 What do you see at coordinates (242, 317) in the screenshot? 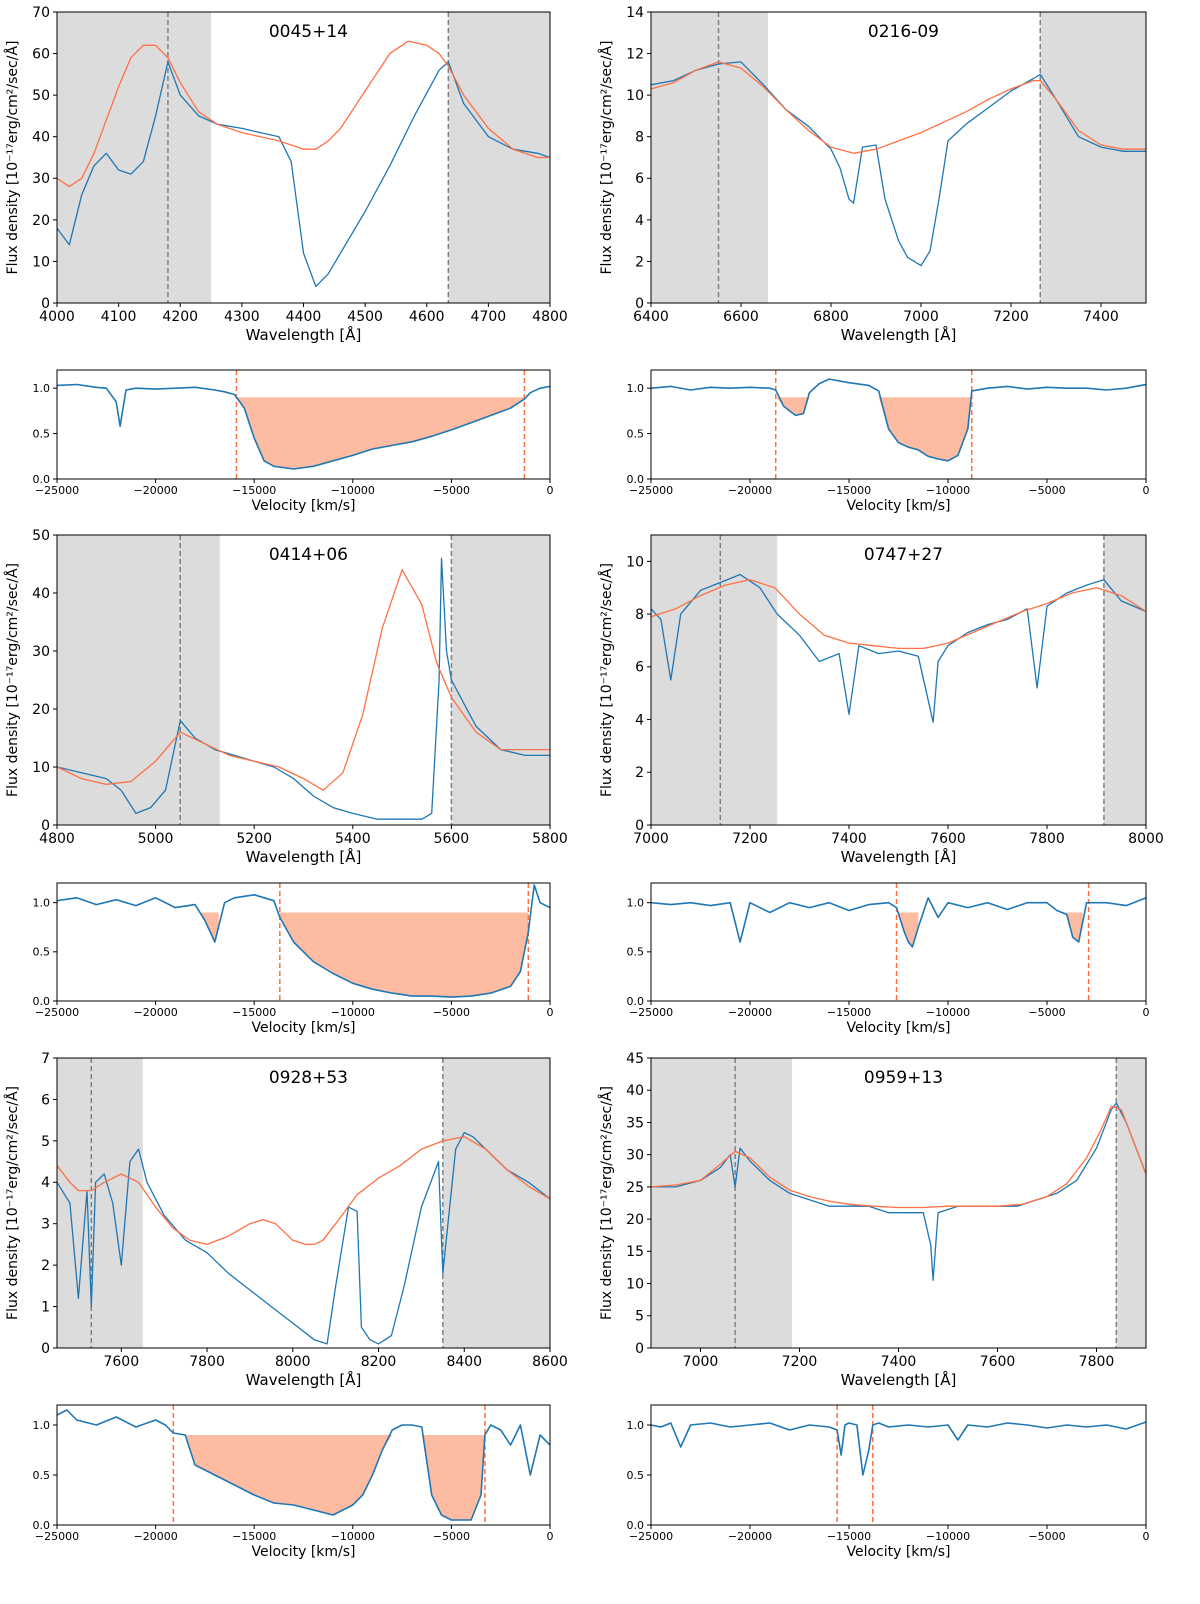
I see `x-tick-label: 4300` at bounding box center [242, 317].